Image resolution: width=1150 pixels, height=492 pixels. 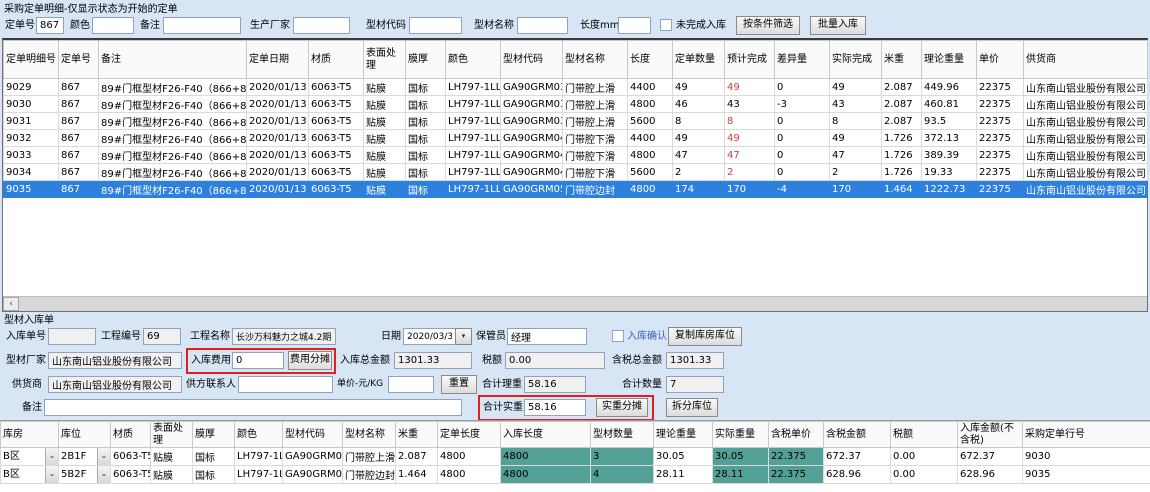 What do you see at coordinates (11, 304) in the screenshot?
I see `scroll-left-icon: ‹` at bounding box center [11, 304].